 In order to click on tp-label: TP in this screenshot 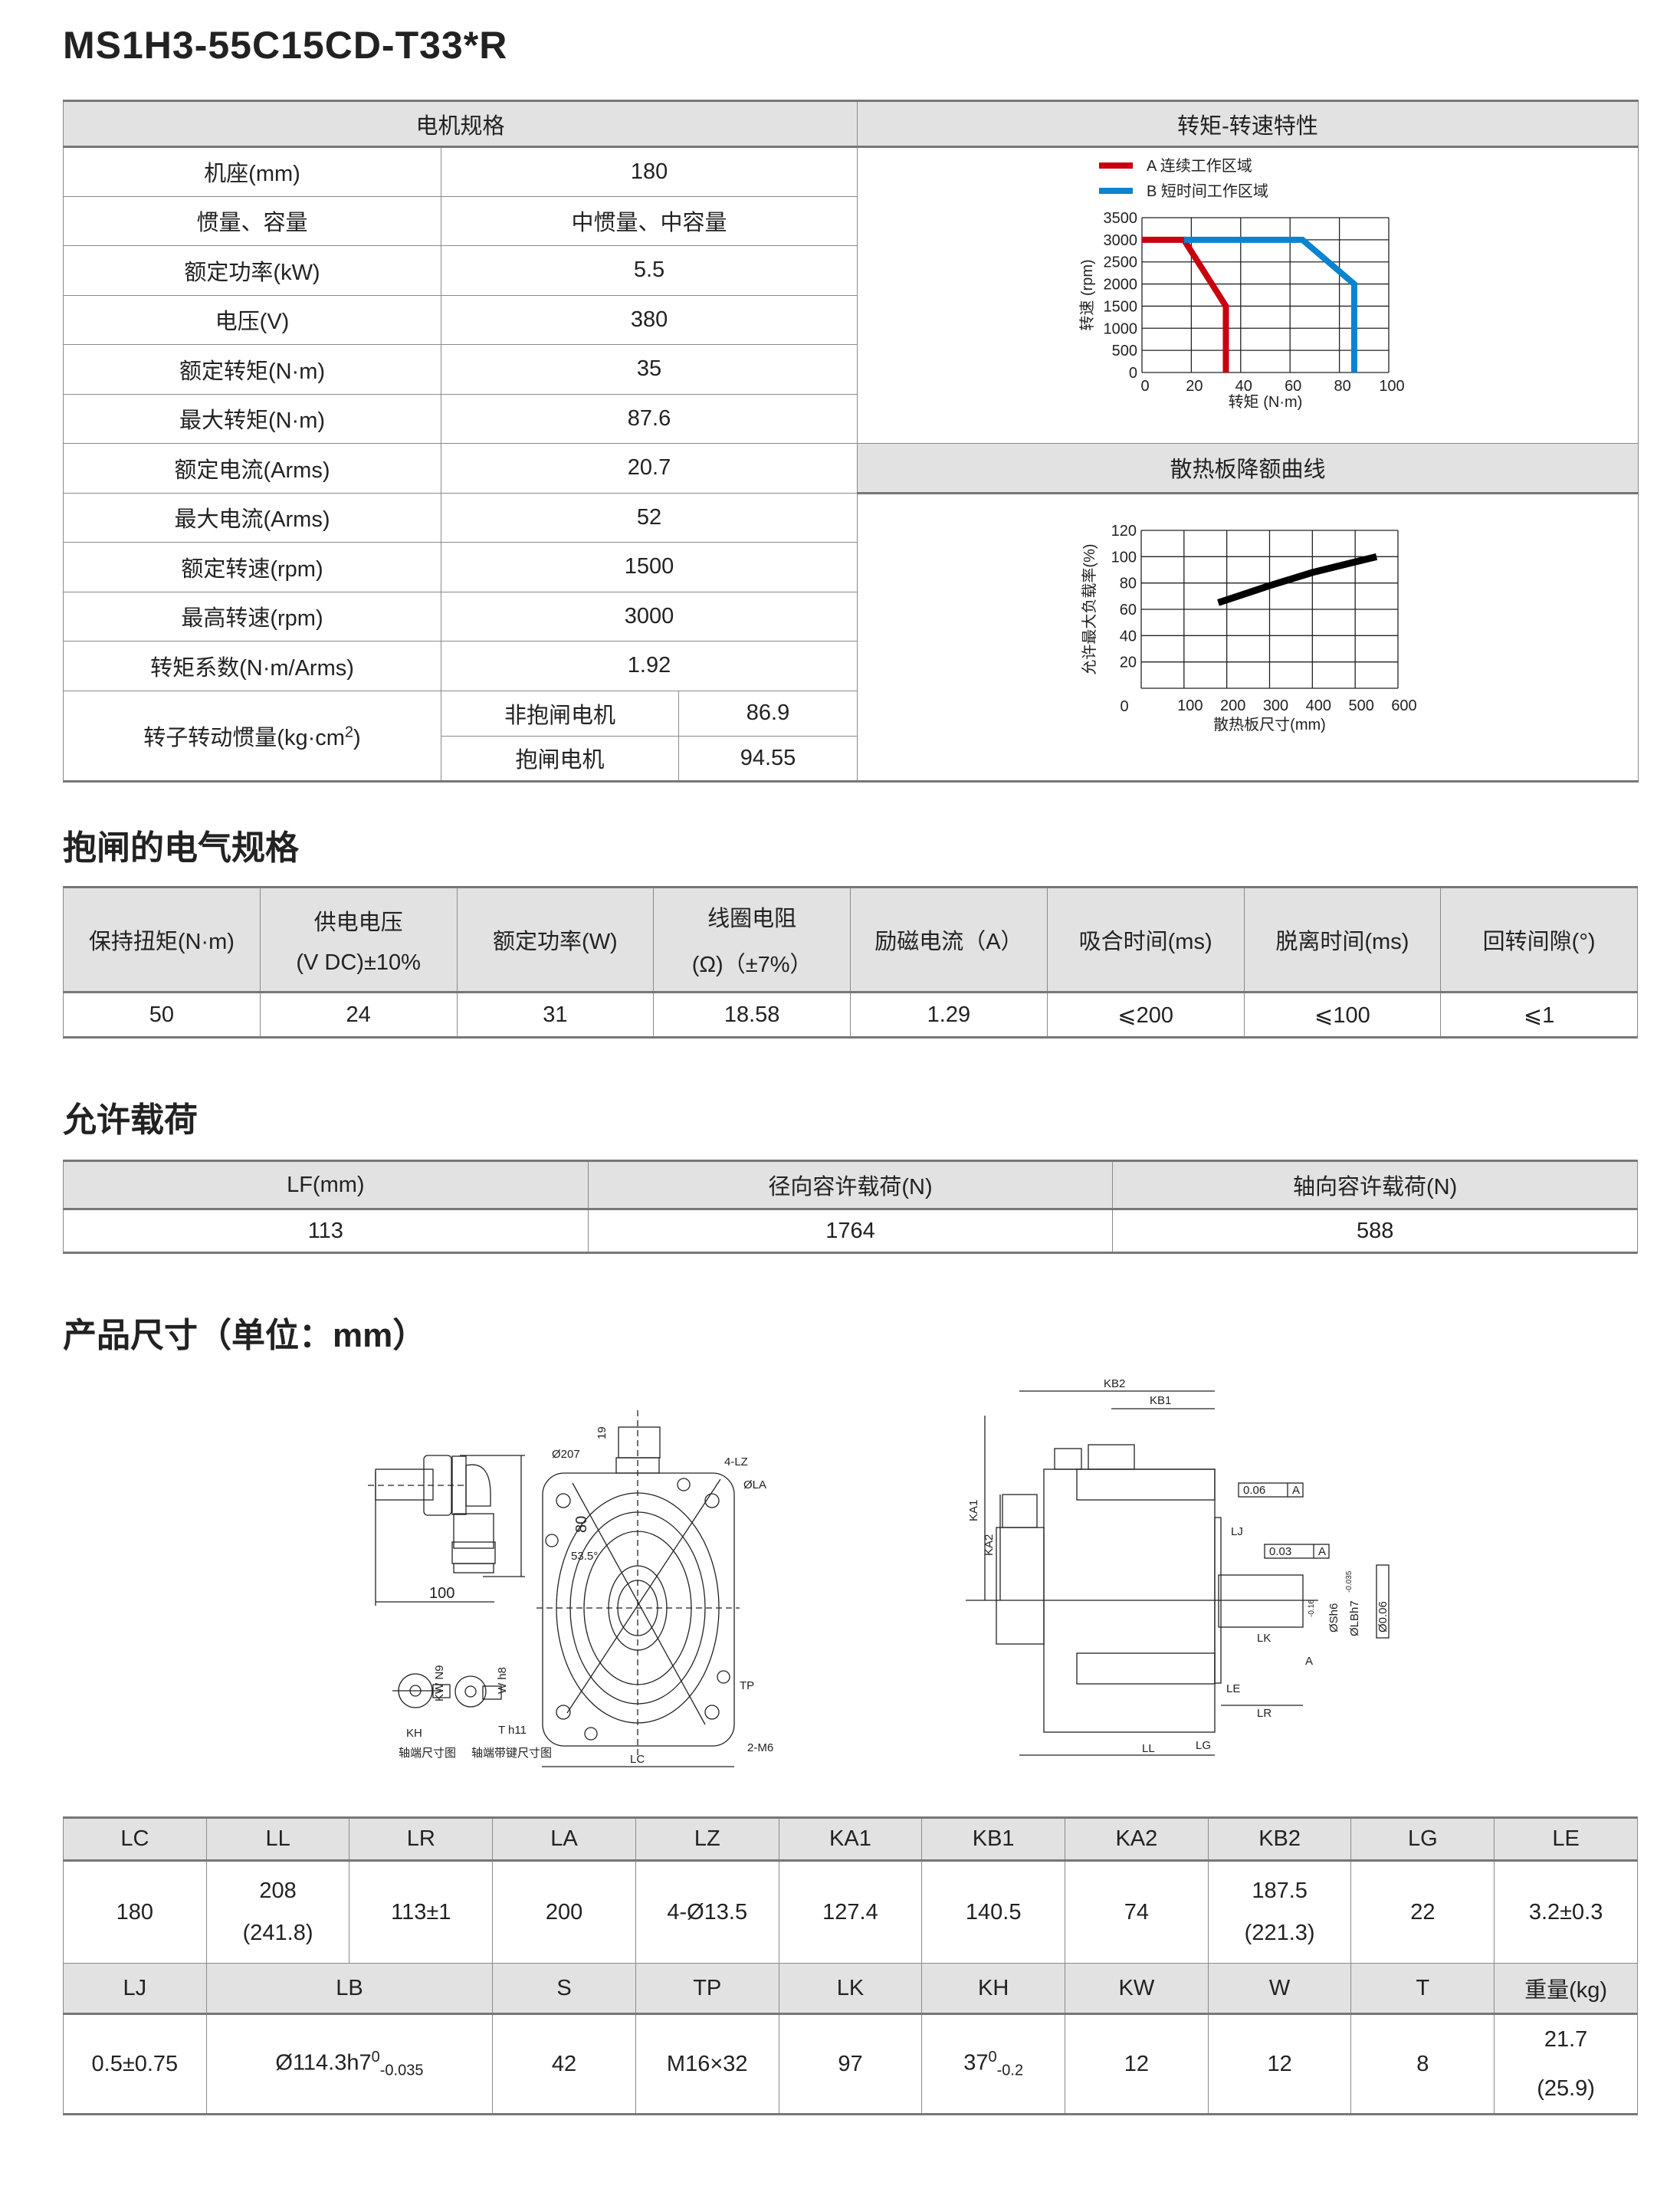, I will do `click(747, 1685)`.